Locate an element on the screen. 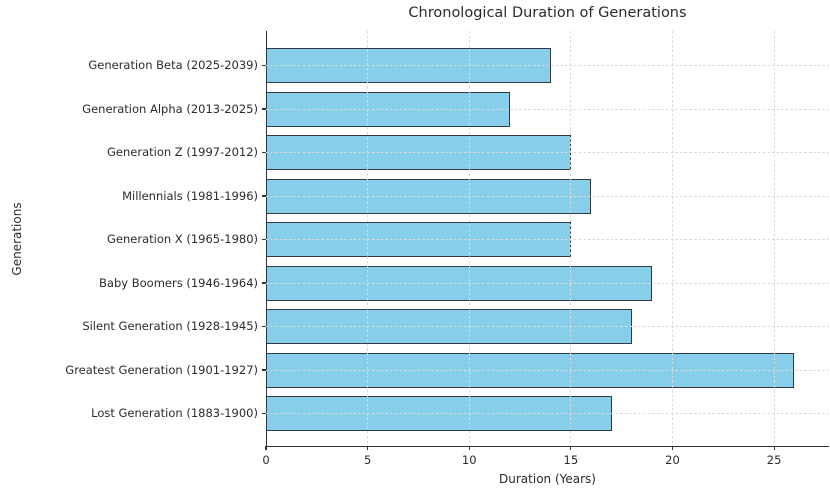  y-tick-label: Generation X (1965-1980) is located at coordinates (182, 239).